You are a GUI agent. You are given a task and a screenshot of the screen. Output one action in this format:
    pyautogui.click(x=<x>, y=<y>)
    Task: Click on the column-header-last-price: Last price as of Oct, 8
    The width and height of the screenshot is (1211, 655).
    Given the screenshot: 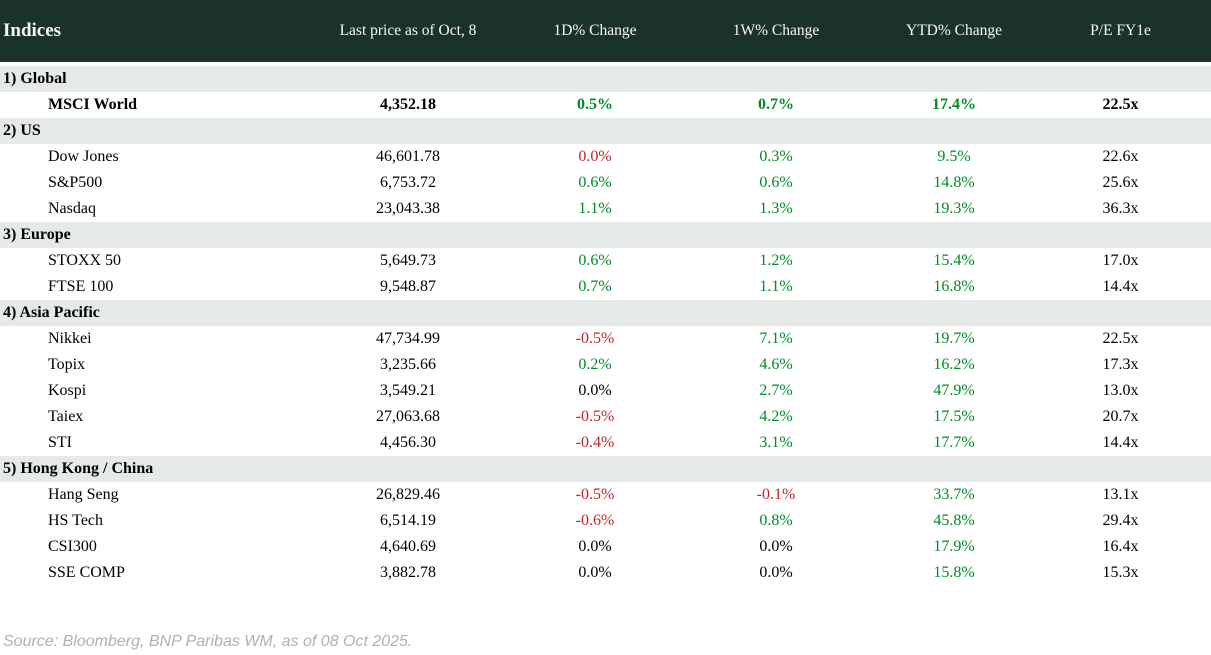 What is the action you would take?
    pyautogui.click(x=408, y=30)
    